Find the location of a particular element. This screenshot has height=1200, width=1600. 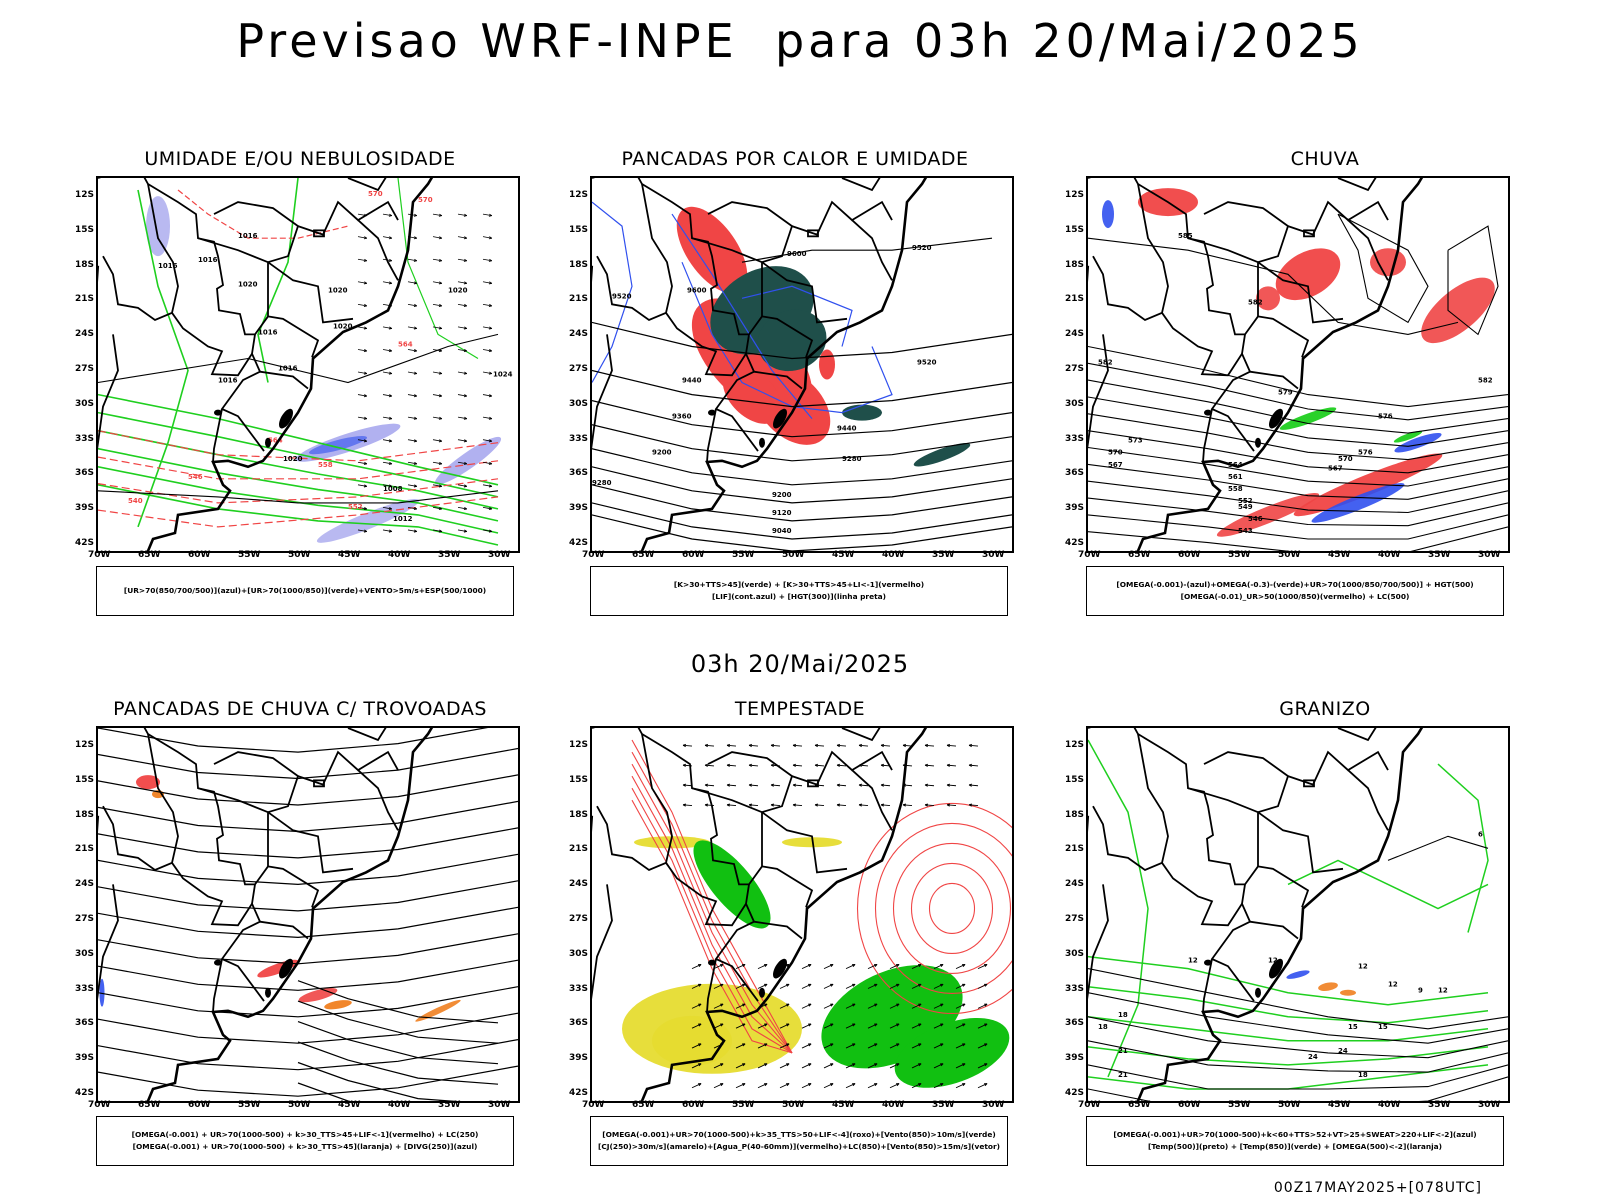

contour-label: 558 is located at coordinates (1235, 489).